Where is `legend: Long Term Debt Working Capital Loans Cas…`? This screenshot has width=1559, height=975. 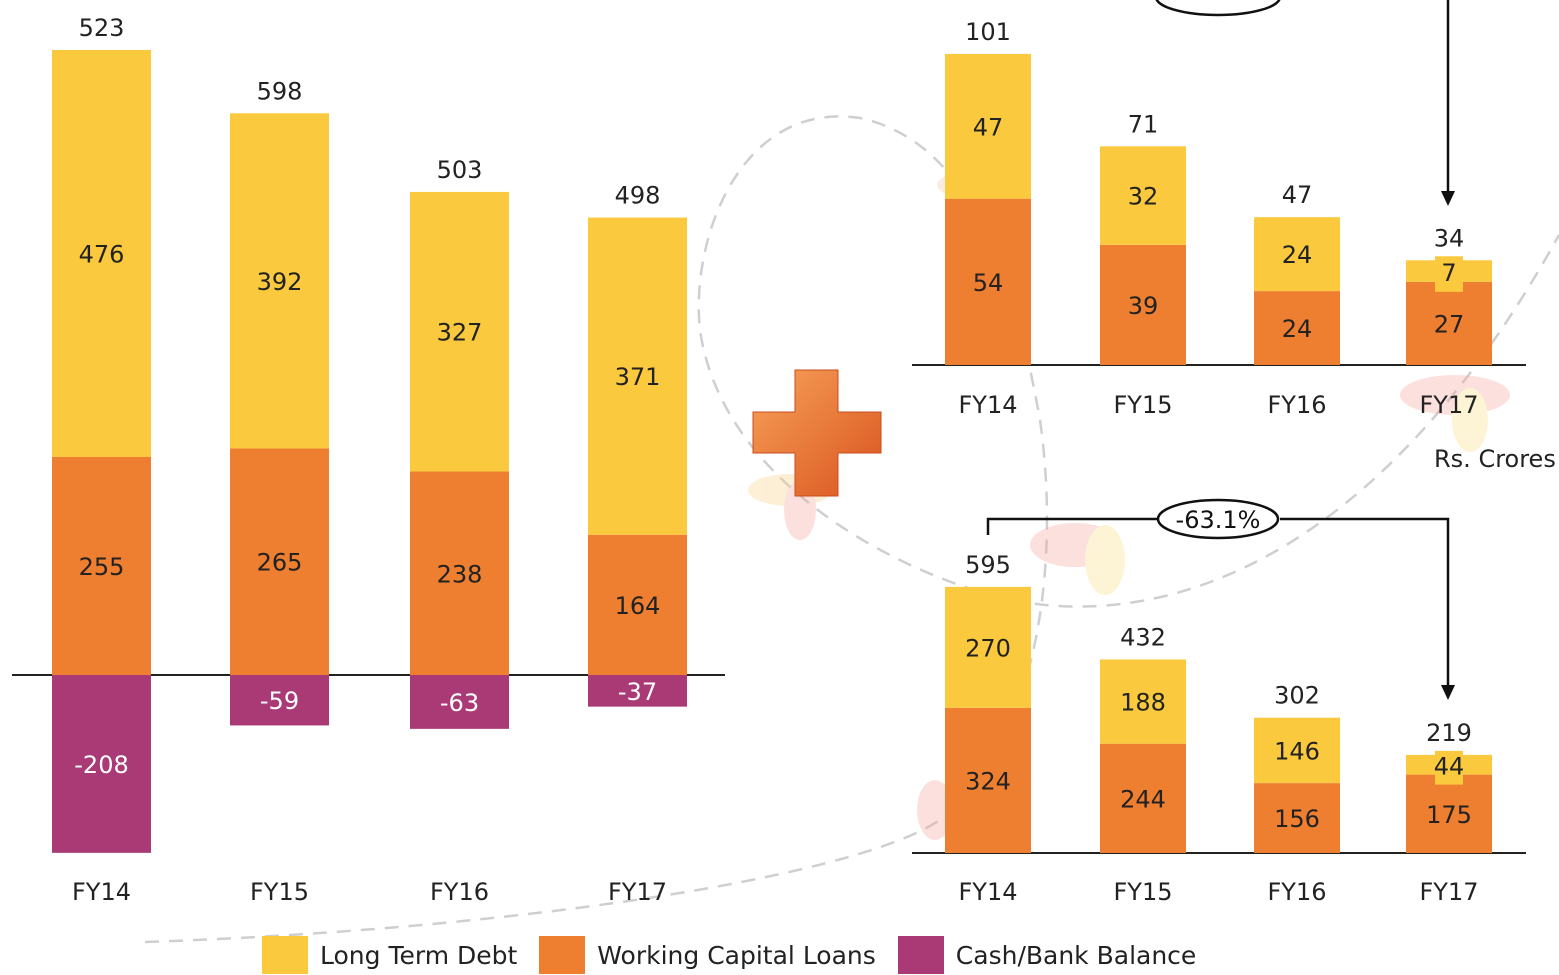
legend: Long Term Debt Working Capital Loans Cas… is located at coordinates (729, 955).